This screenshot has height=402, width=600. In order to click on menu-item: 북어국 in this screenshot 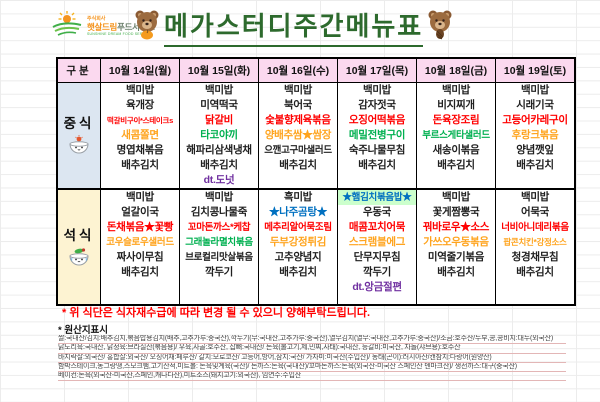, I will do `click(298, 104)`.